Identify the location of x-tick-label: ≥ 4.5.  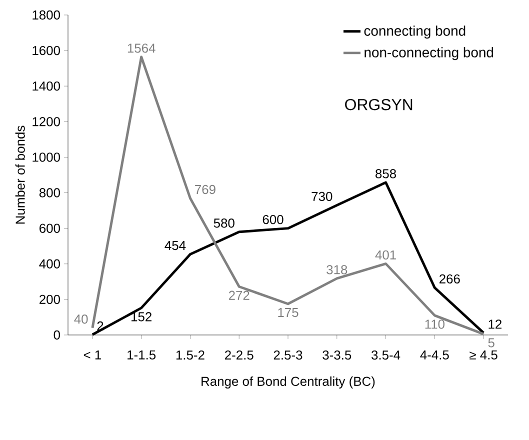
(484, 355).